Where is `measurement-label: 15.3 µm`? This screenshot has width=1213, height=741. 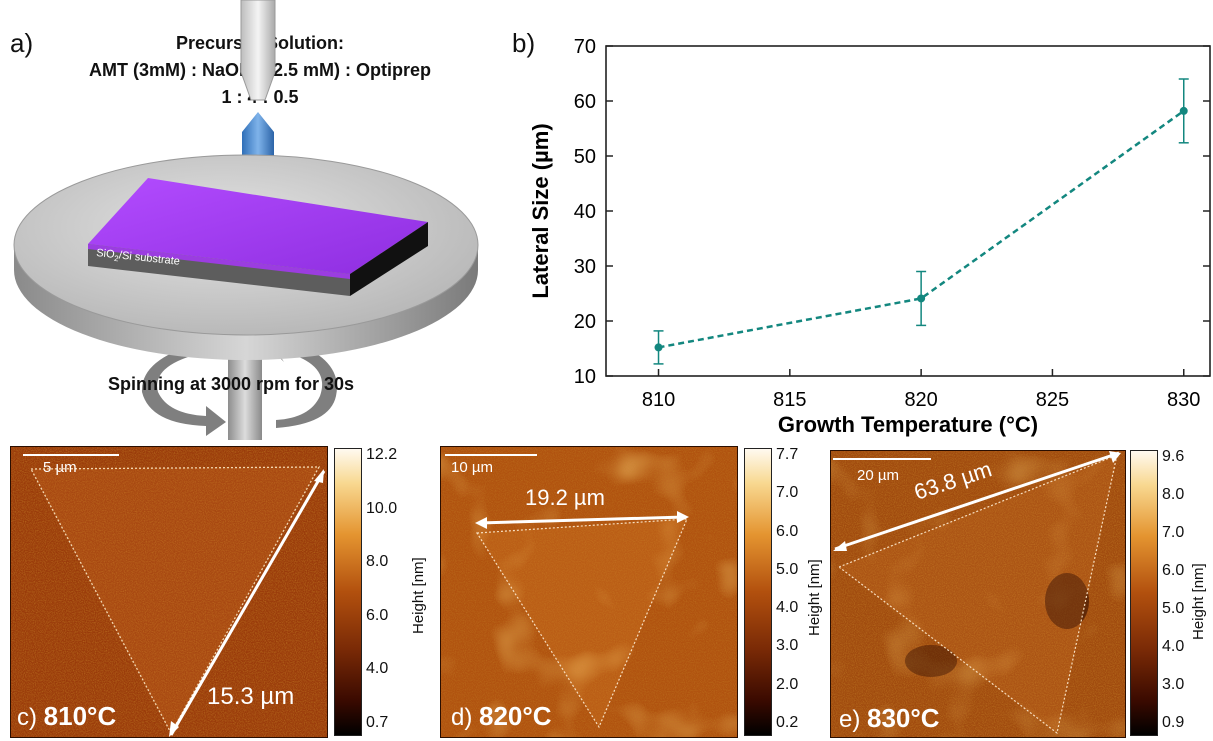
measurement-label: 15.3 µm is located at coordinates (251, 696).